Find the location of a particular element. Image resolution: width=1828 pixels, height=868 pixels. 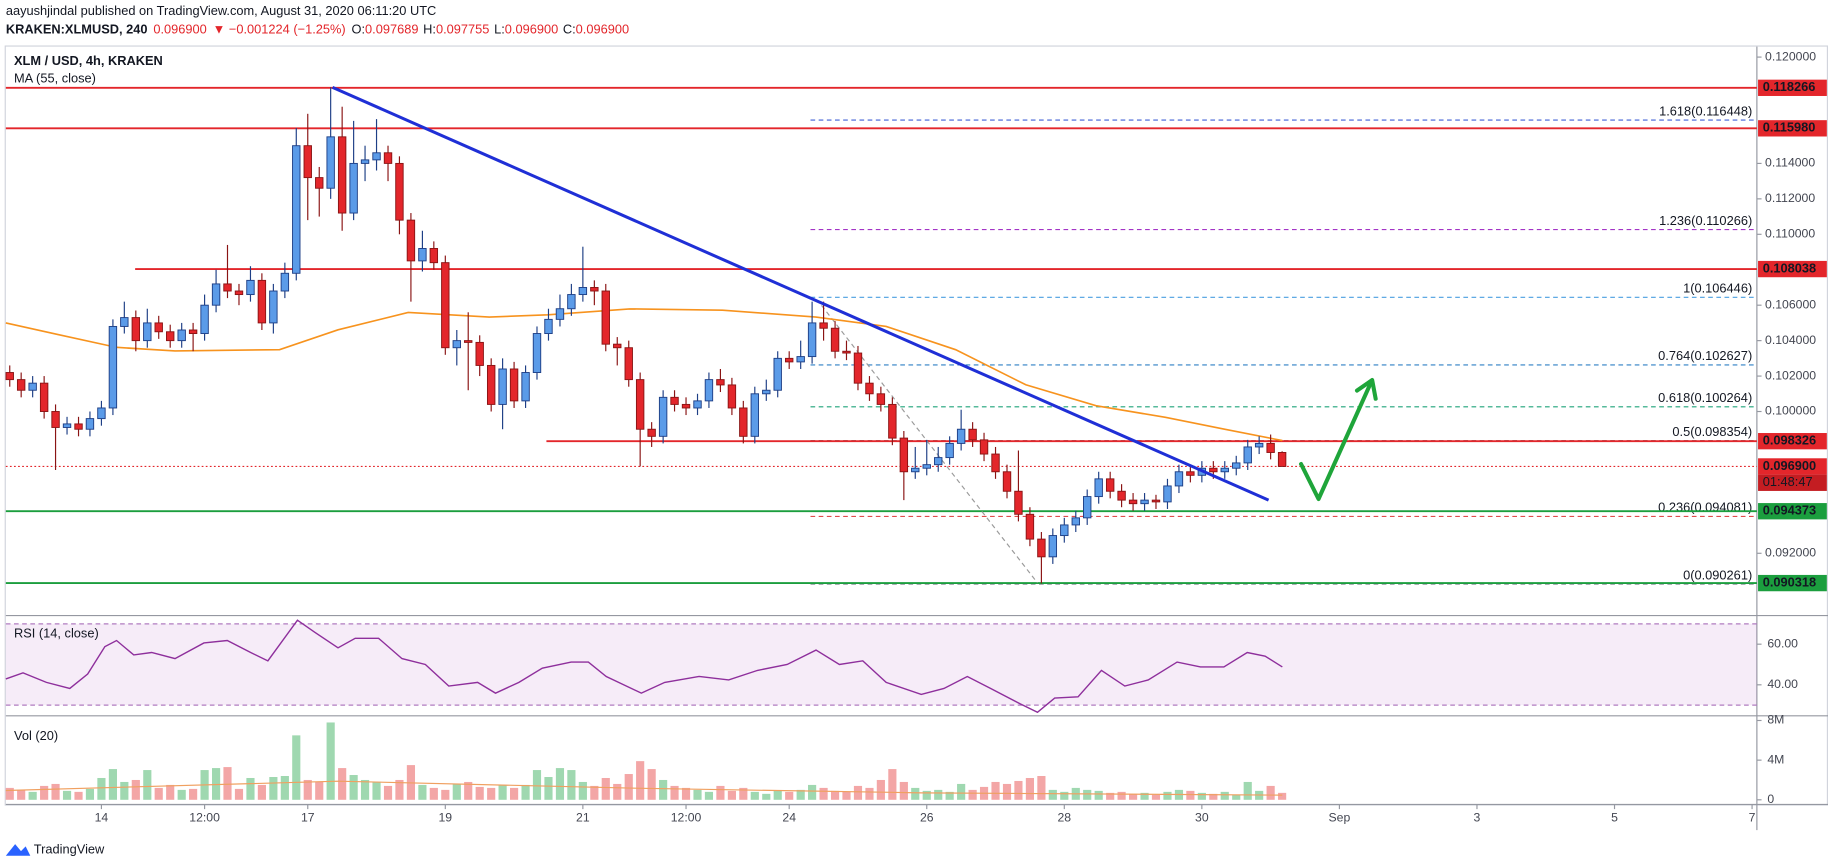

fib-label: 1(0.106446) is located at coordinates (1717, 288).